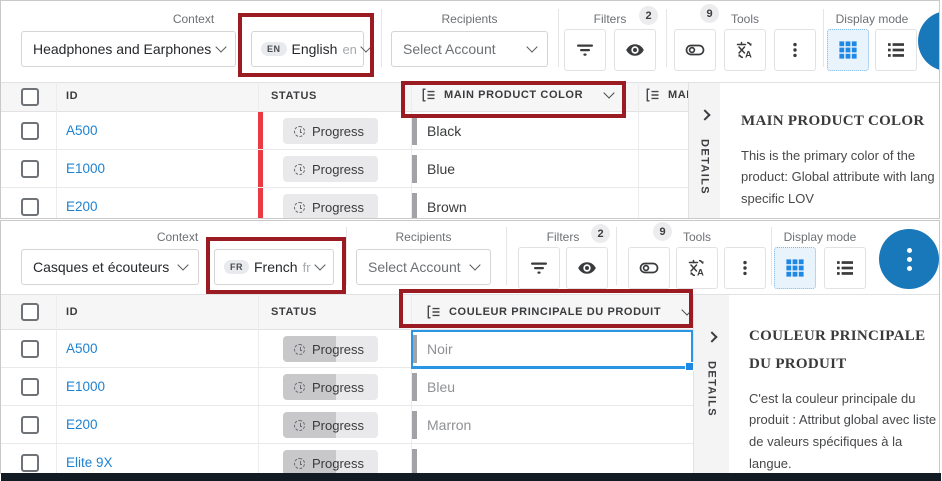 This screenshot has height=481, width=942. Describe the element at coordinates (514, 95) in the screenshot. I see `color-column-header-label: MAIN PRODUCT COLOR` at that location.